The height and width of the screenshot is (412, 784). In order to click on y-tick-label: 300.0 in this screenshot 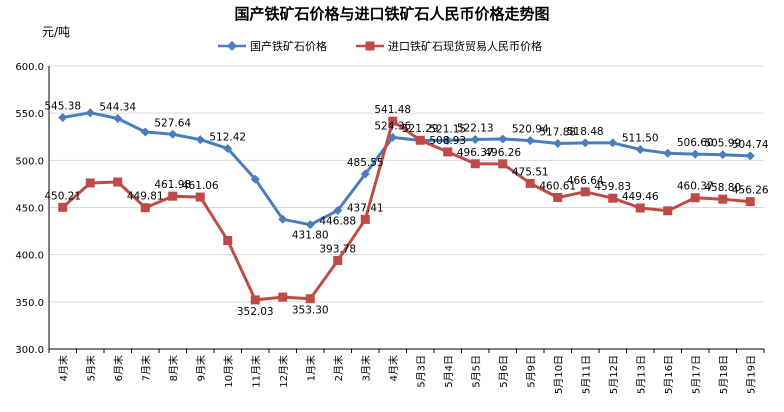, I will do `click(29, 350)`.